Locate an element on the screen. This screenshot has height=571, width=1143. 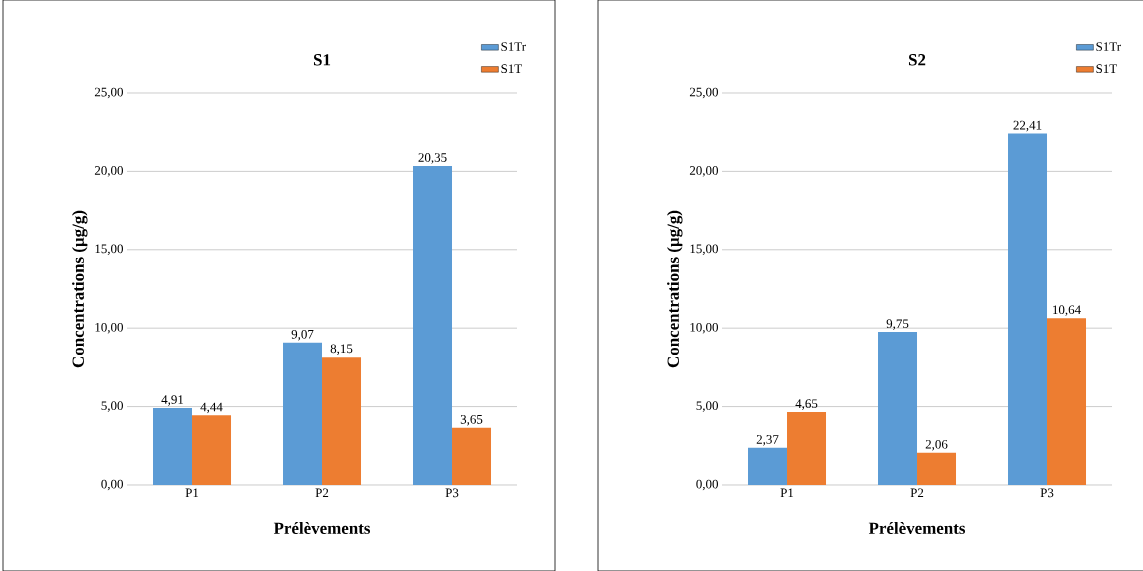
data-label: 22,41 is located at coordinates (1027, 126).